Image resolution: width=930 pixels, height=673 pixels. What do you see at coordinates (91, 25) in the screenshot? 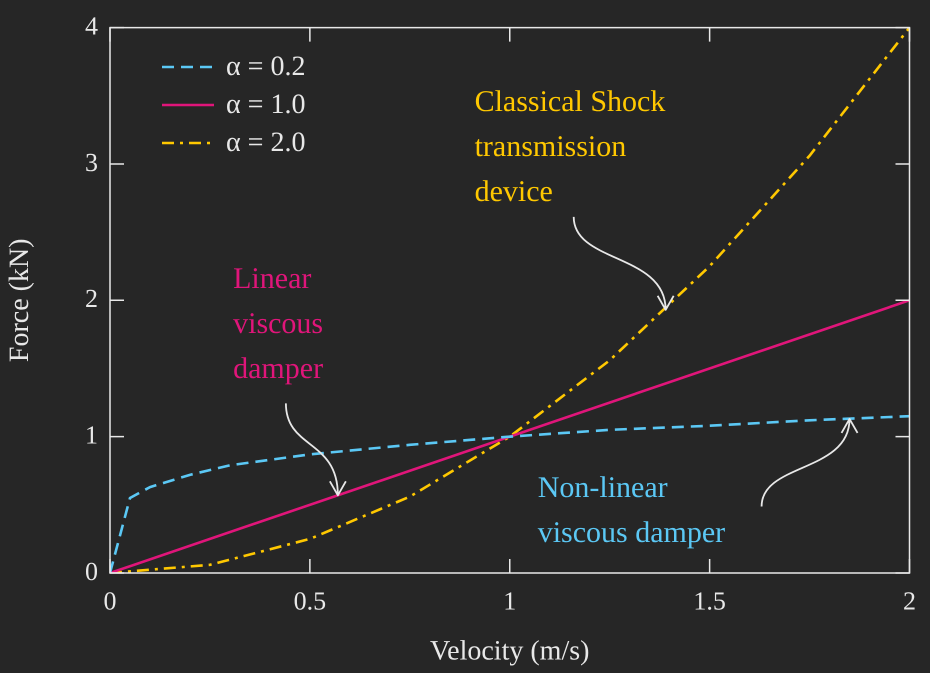
I see `y-tick-label: 4` at bounding box center [91, 25].